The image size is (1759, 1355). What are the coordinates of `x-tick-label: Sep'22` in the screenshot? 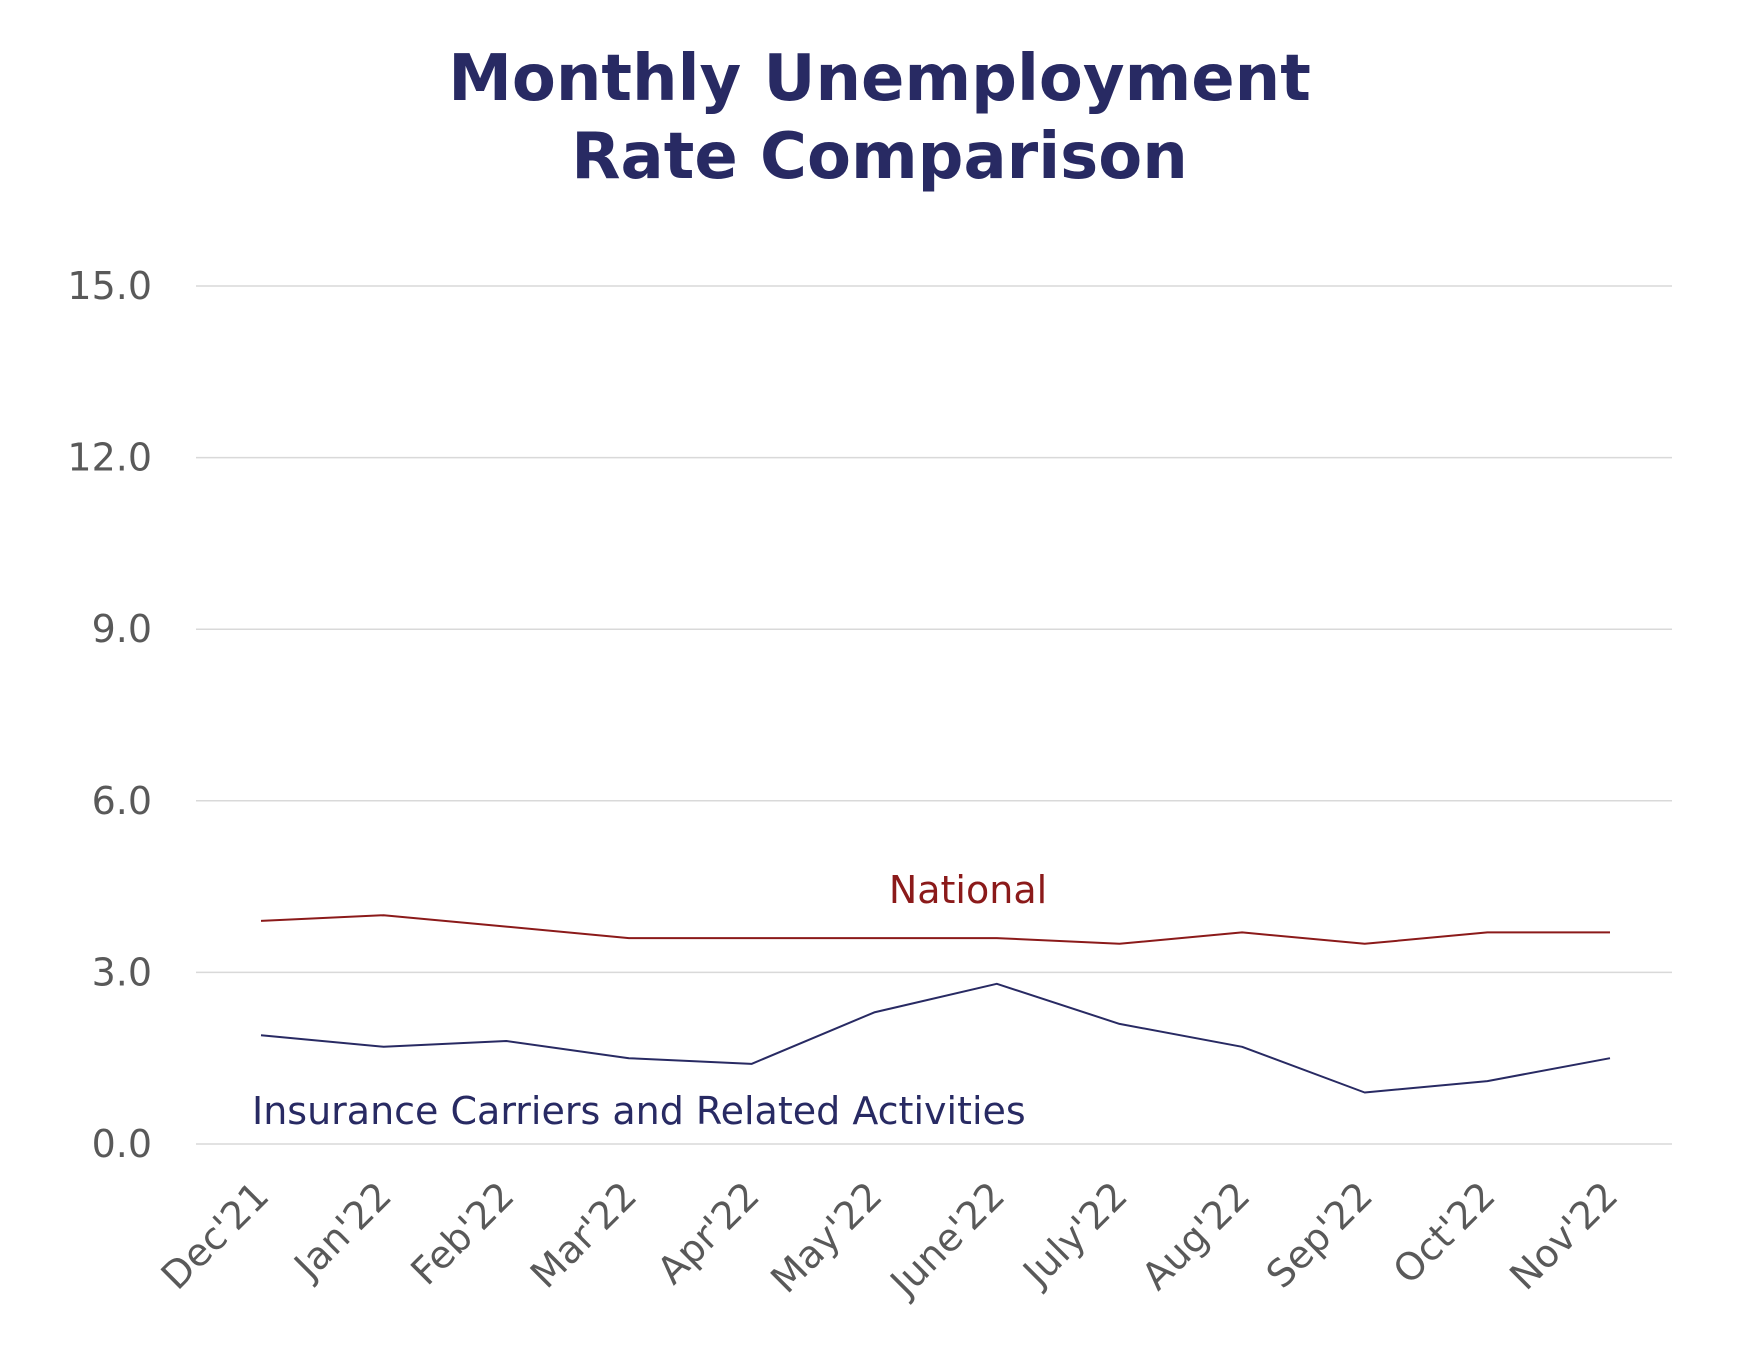 It's located at (1319, 1234).